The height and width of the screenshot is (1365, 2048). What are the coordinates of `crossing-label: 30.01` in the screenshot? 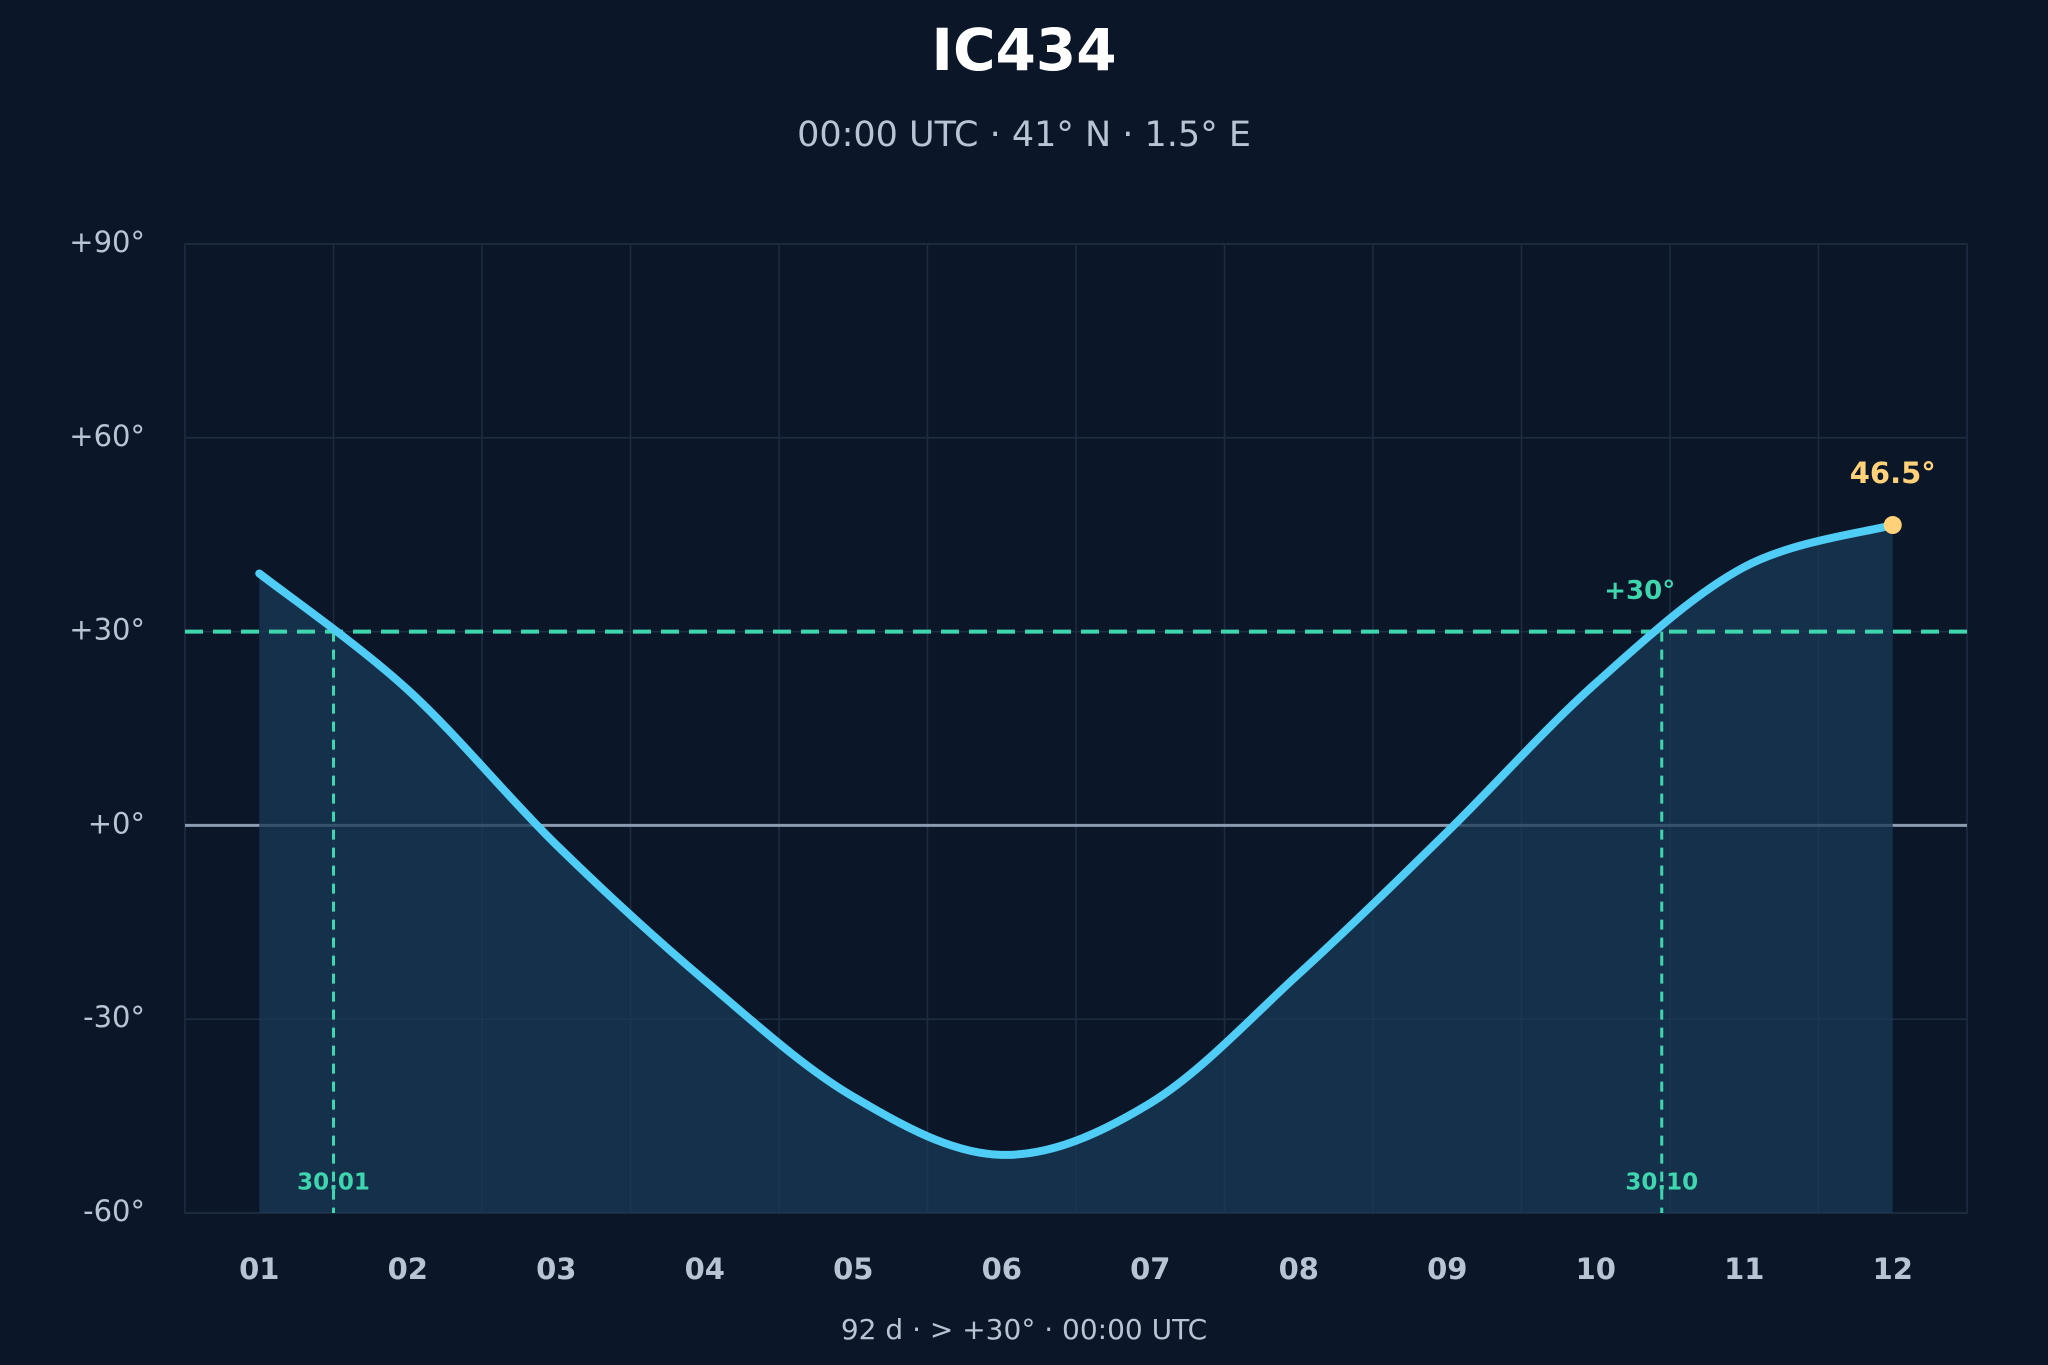 It's located at (333, 1183).